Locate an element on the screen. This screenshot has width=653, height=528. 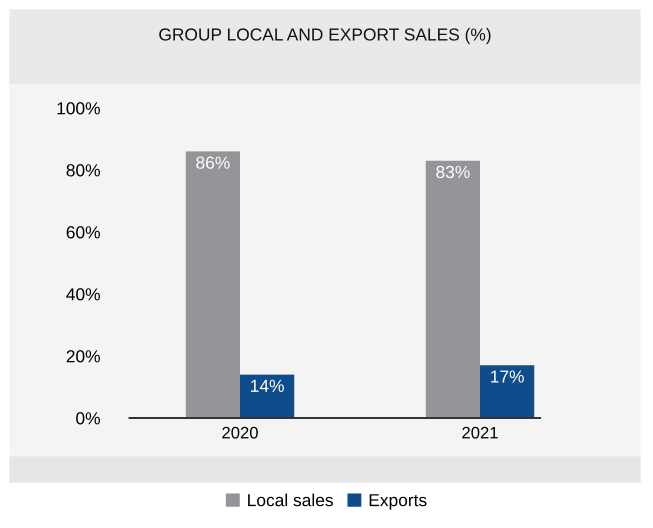
y-tick-label: 60% is located at coordinates (83, 232).